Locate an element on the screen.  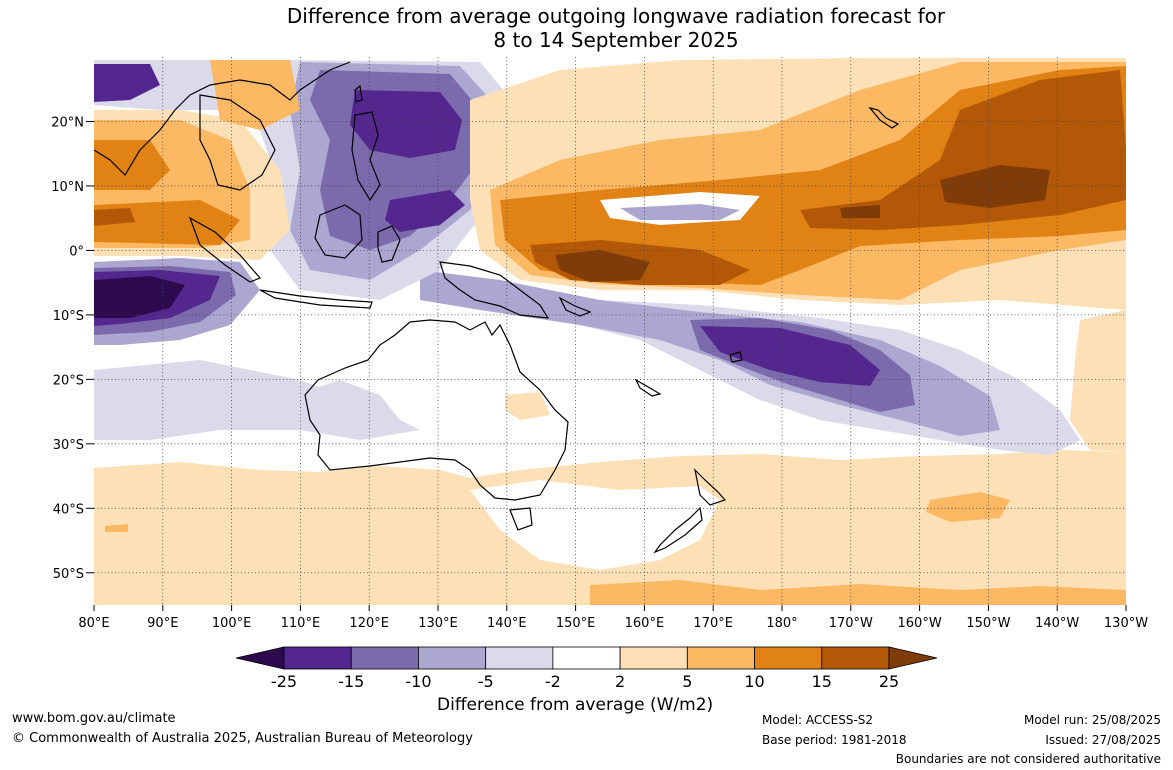
lon-label: 110°E is located at coordinates (301, 623).